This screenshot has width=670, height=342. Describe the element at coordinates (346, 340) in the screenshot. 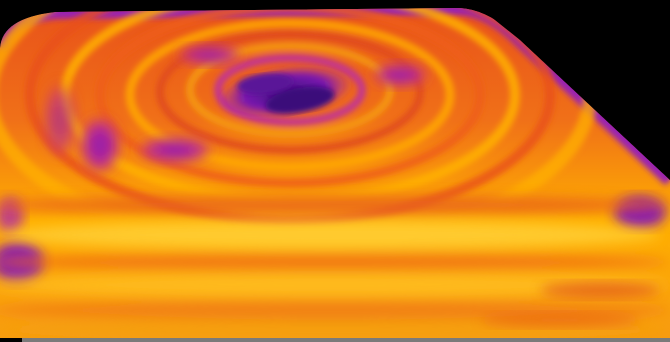

I see `bottom-gray-strip` at that location.